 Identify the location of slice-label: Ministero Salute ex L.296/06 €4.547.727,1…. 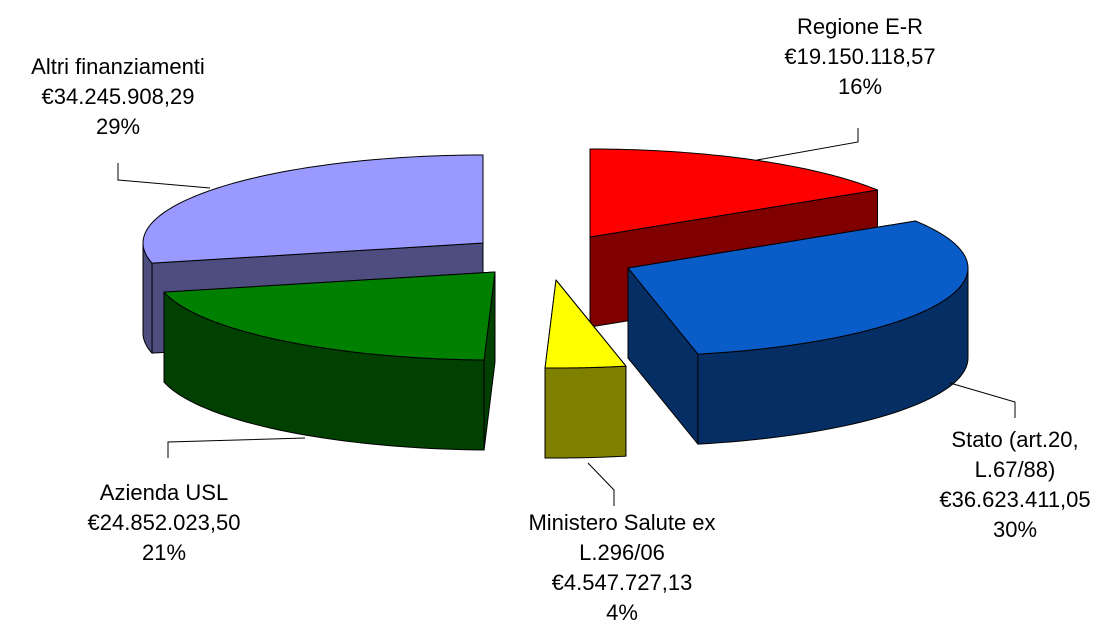
(622, 568).